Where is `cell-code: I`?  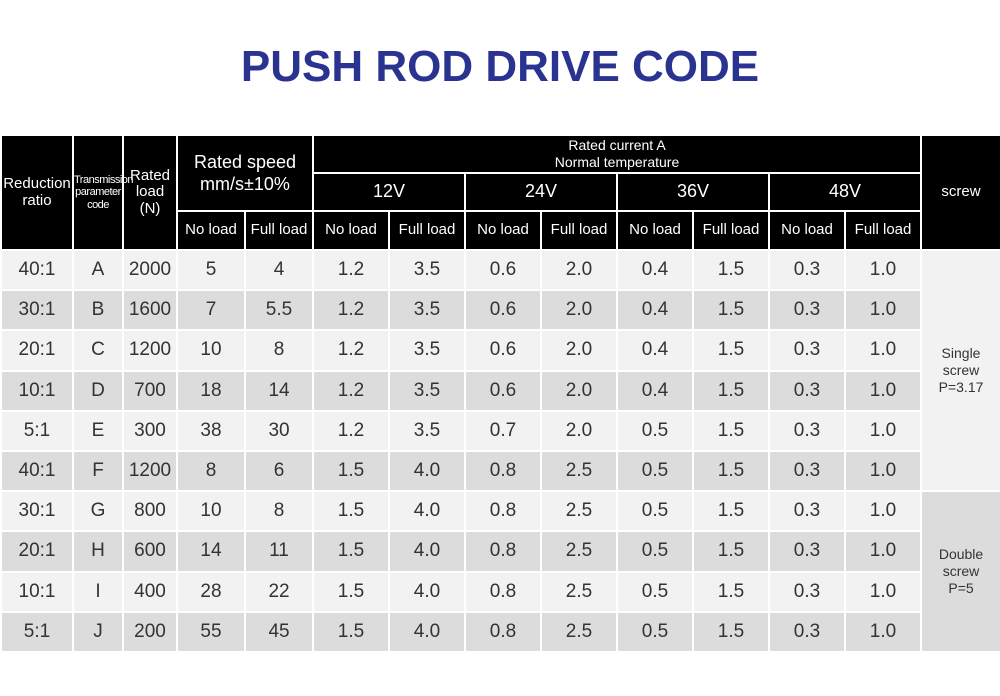
cell-code: I is located at coordinates (98, 591).